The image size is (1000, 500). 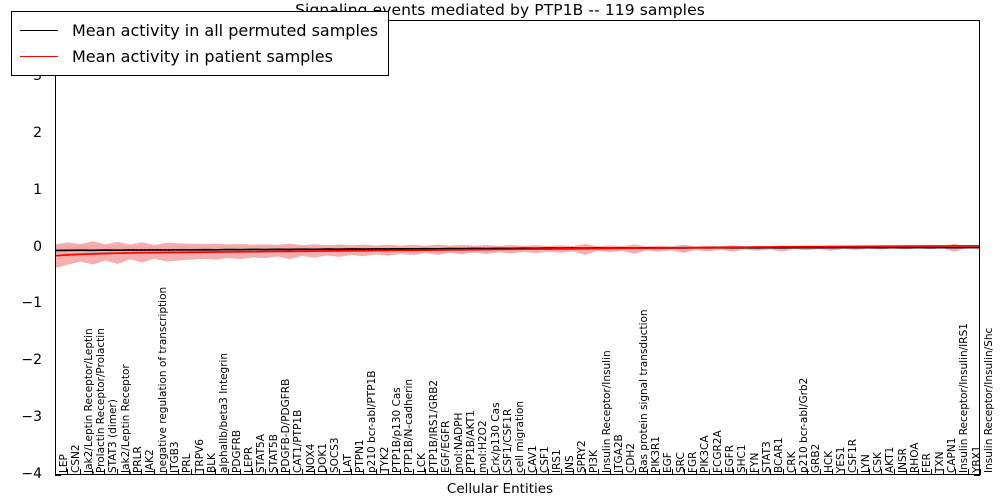 I want to click on x-axis-tick-label: Insulin Receptor/Insulin, so click(x=606, y=411).